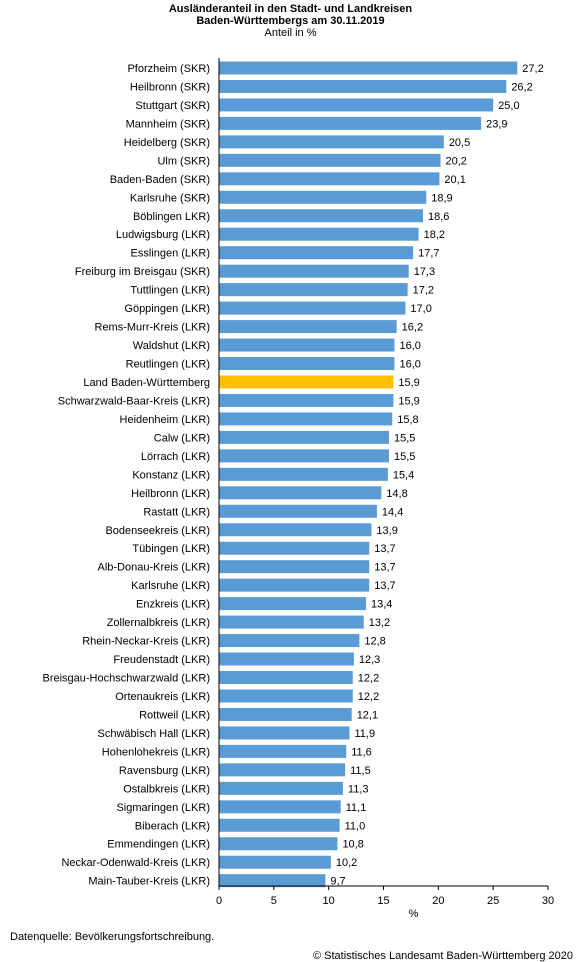 The height and width of the screenshot is (962, 581). I want to click on value-label: 11,1, so click(356, 808).